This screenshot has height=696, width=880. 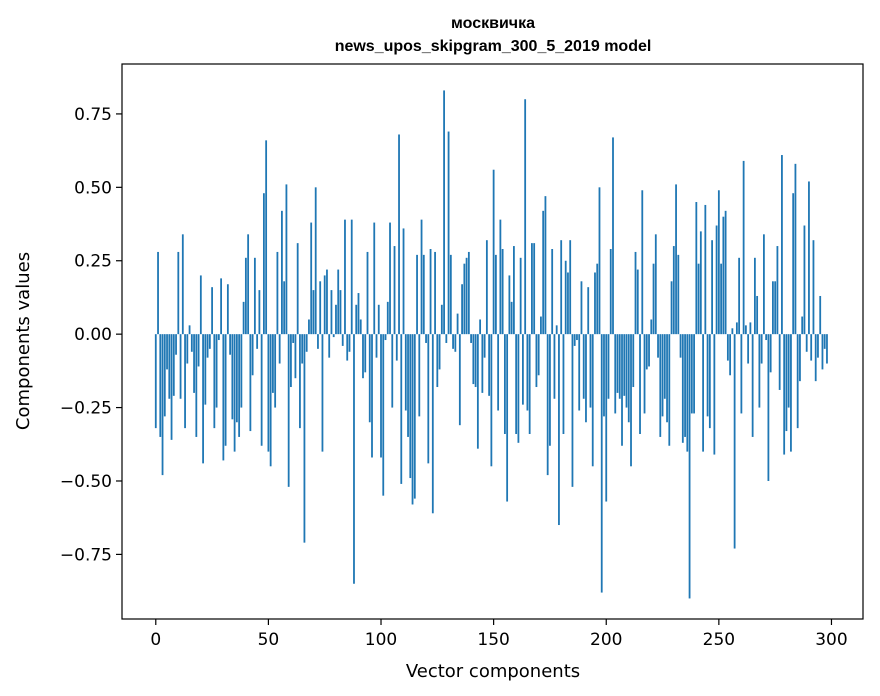 I want to click on x-axis-ticks: 0 50 100 150 200 250 300, so click(x=499, y=634).